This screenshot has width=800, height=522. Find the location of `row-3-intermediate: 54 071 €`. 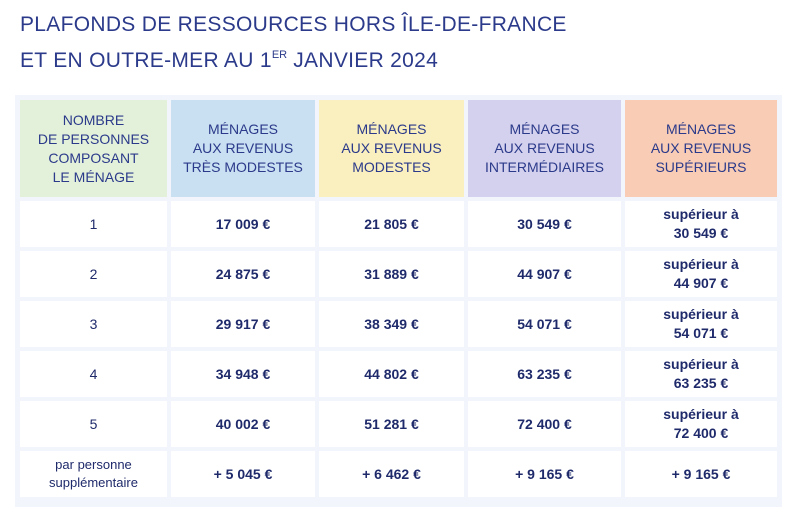

row-3-intermediate: 54 071 € is located at coordinates (544, 324).